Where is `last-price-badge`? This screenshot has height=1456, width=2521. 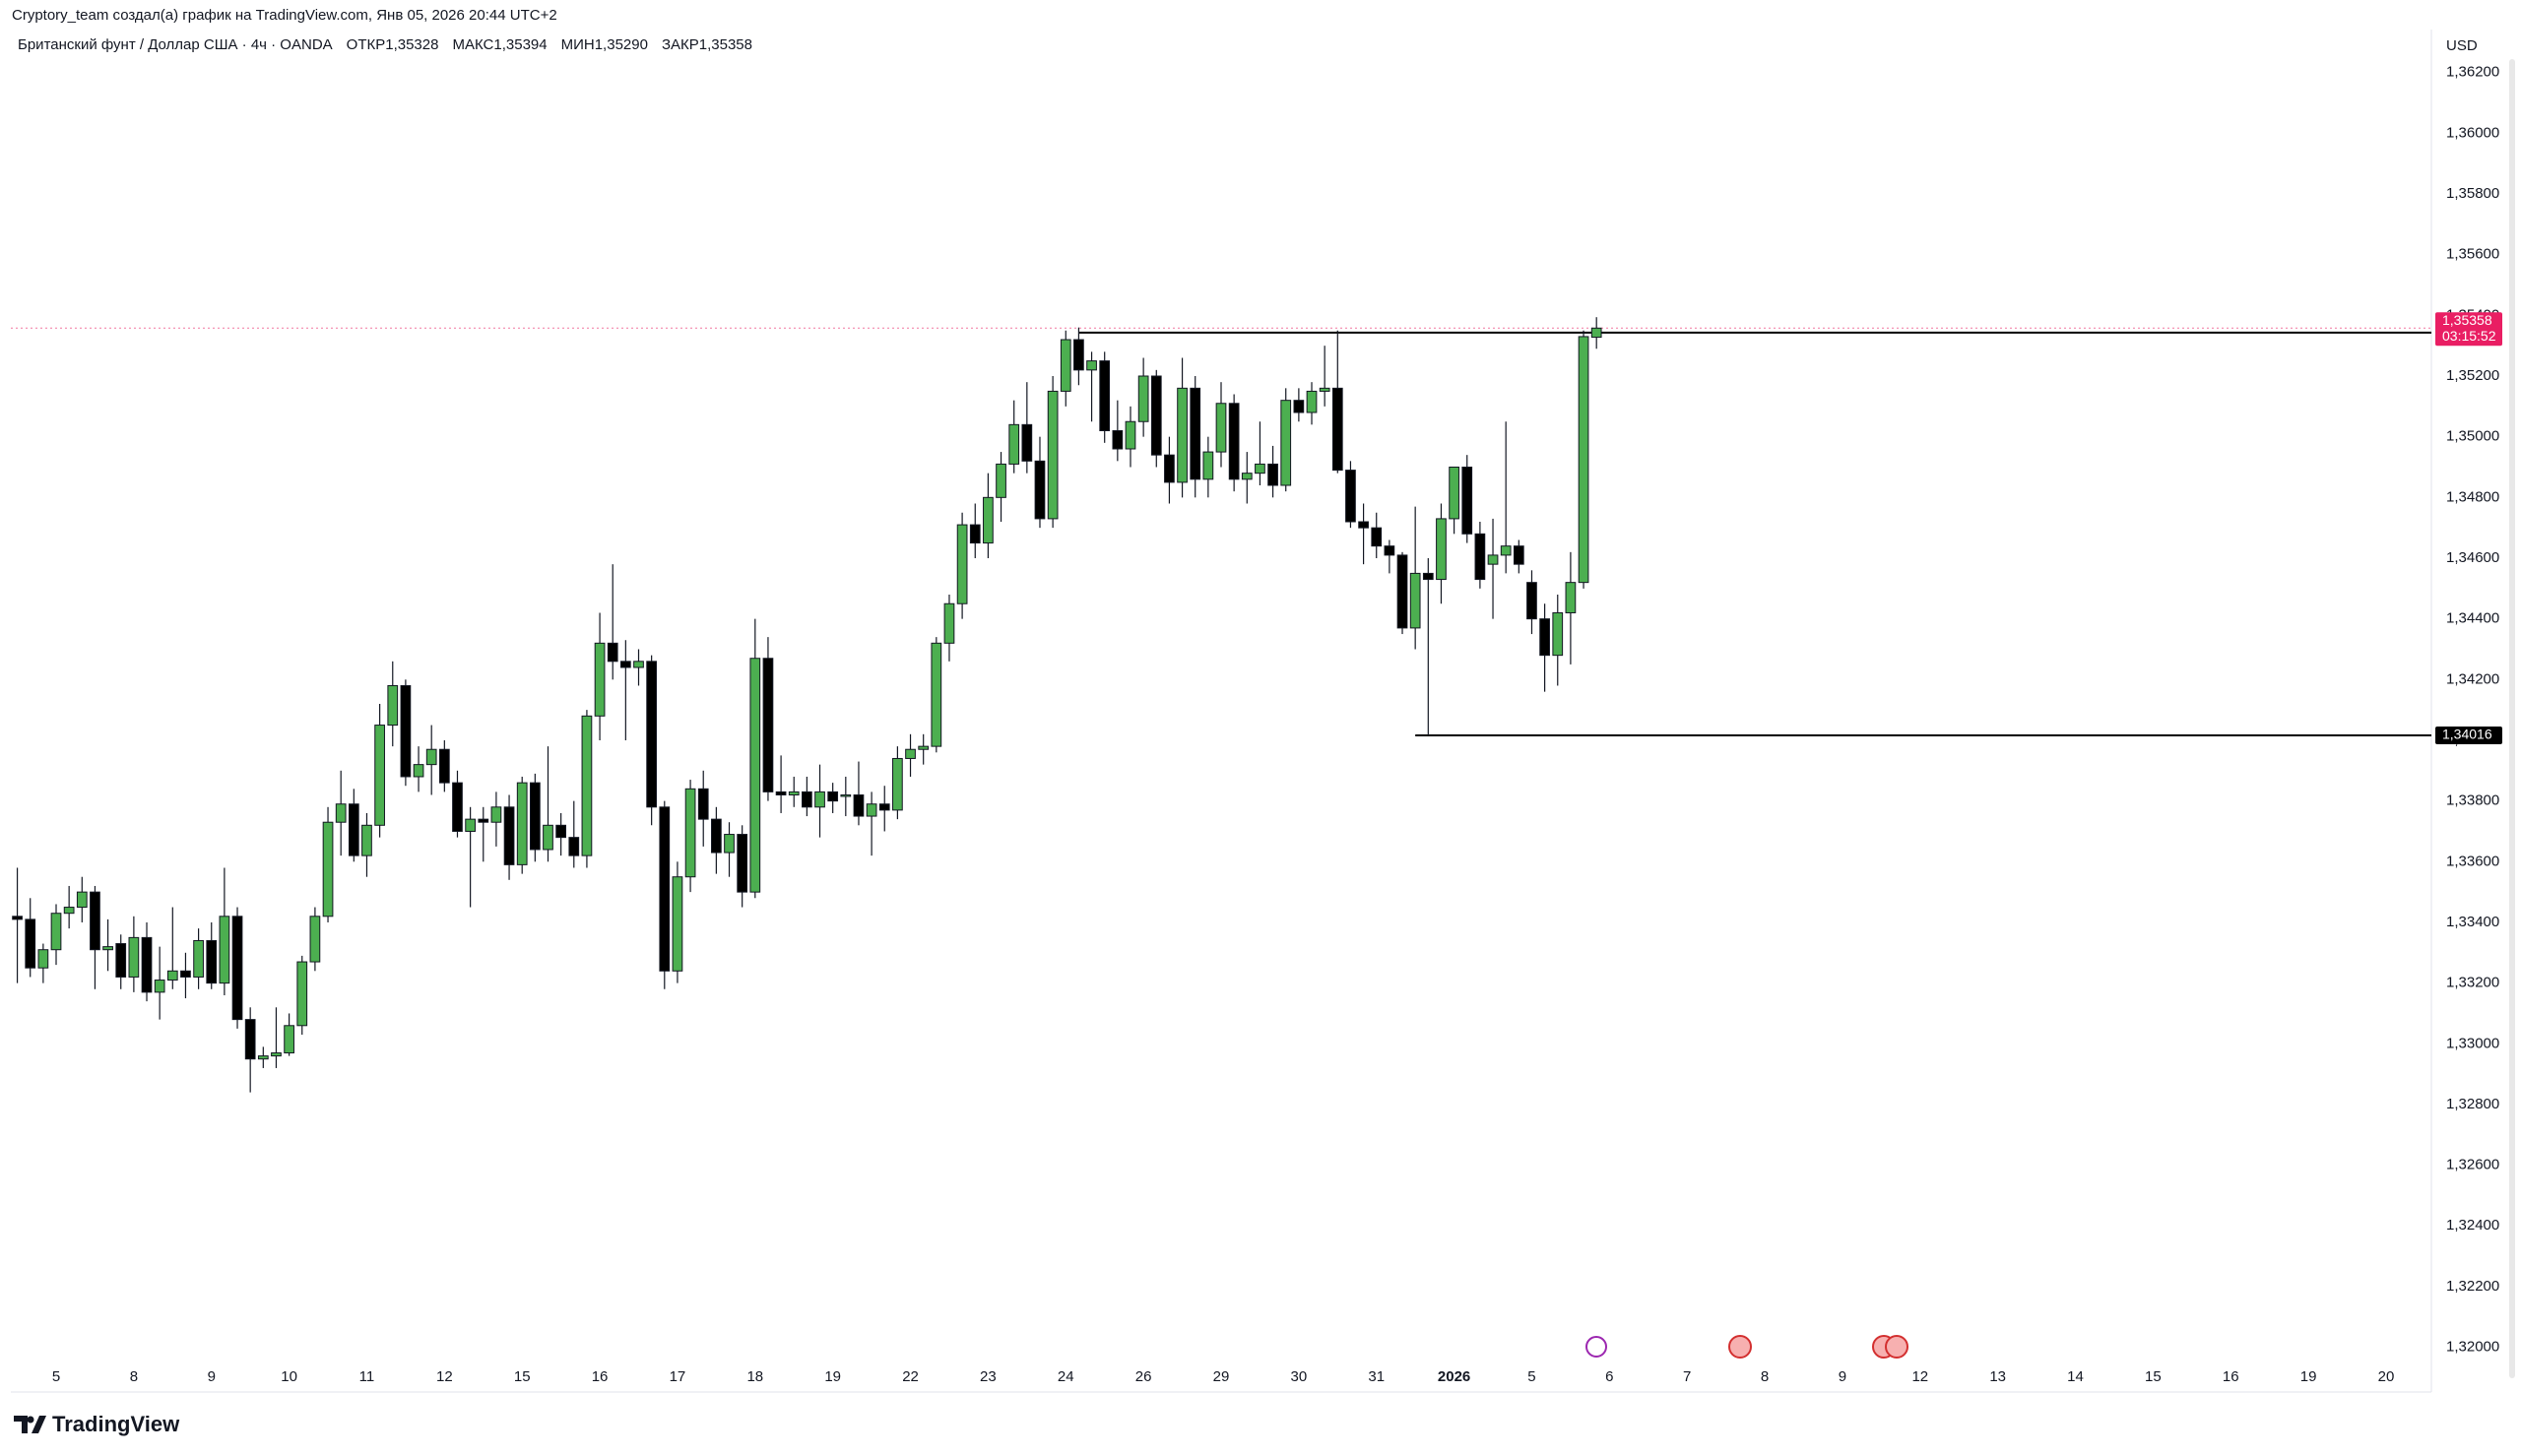
last-price-badge is located at coordinates (2468, 329).